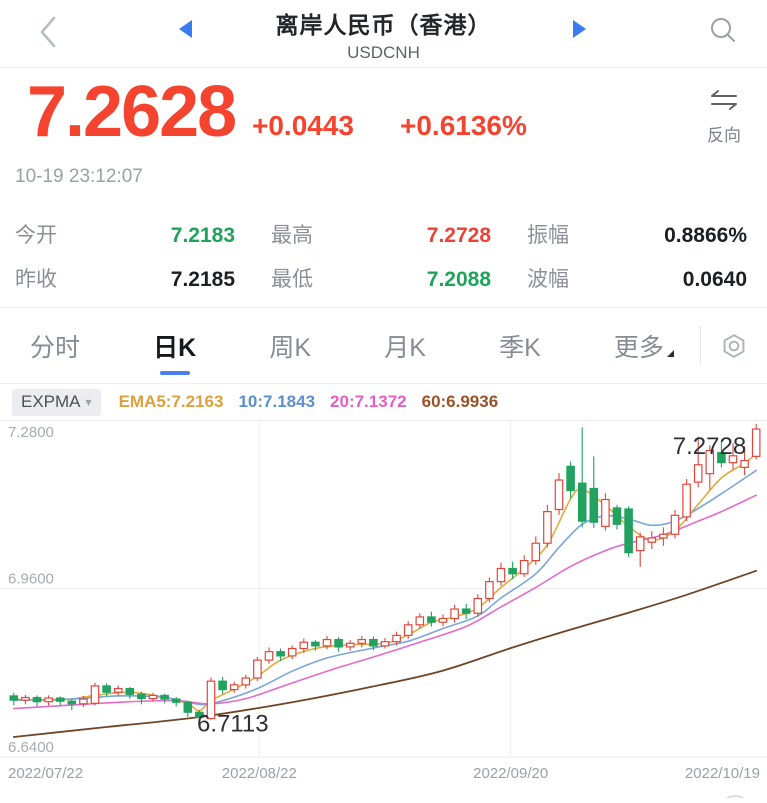  Describe the element at coordinates (125, 279) in the screenshot. I see `stat-prev-close: 昨收 7.2185` at that location.